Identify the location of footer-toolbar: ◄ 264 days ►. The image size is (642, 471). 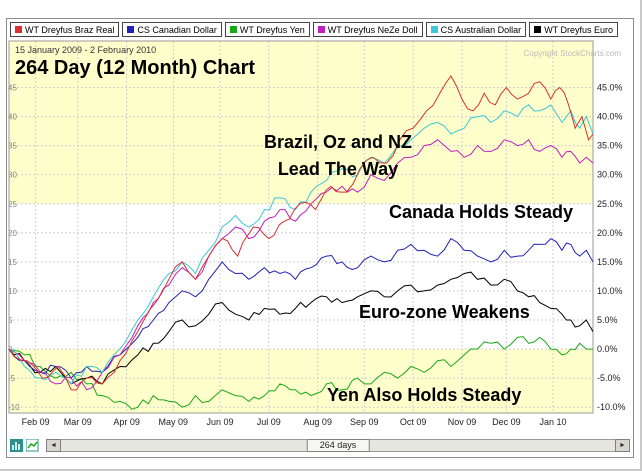
(320, 445).